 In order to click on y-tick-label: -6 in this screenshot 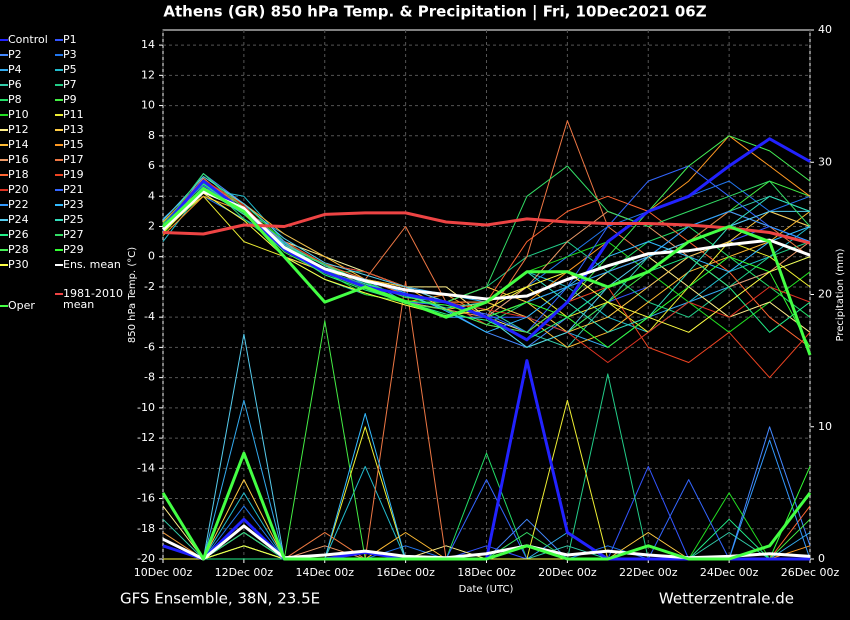, I will do `click(149, 346)`.